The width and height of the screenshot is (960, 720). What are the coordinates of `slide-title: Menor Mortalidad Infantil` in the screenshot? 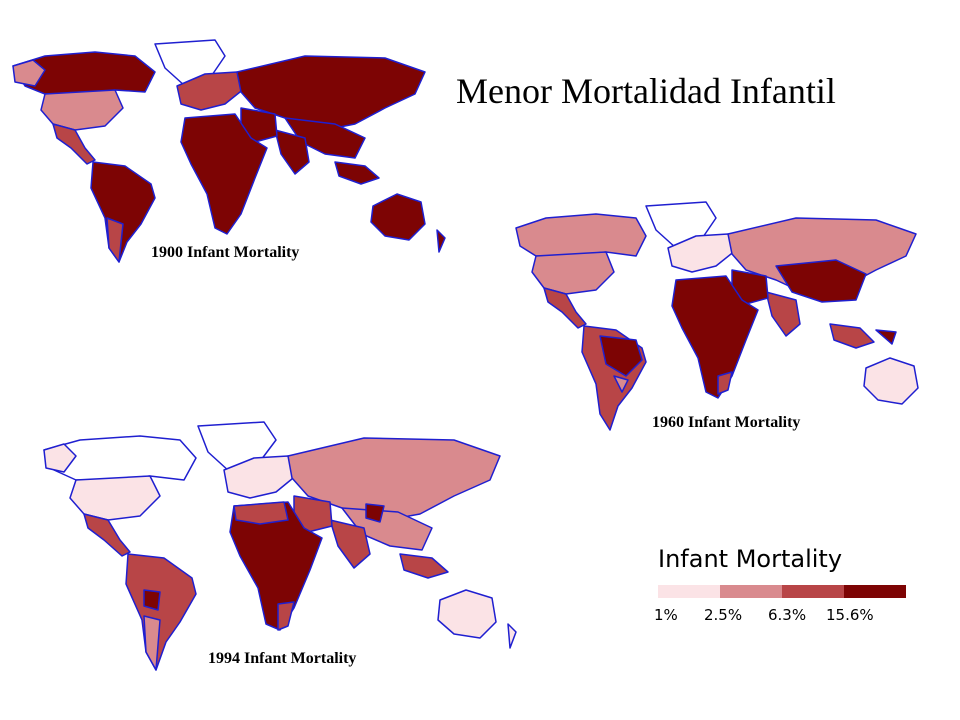 It's located at (646, 91).